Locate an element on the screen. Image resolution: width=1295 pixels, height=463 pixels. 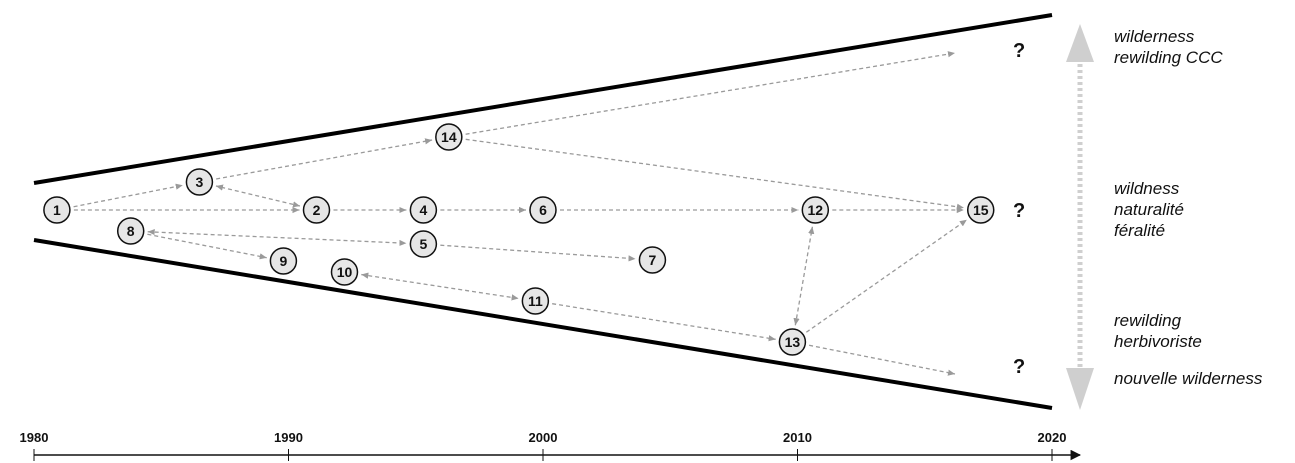
node-label: 2 is located at coordinates (317, 210).